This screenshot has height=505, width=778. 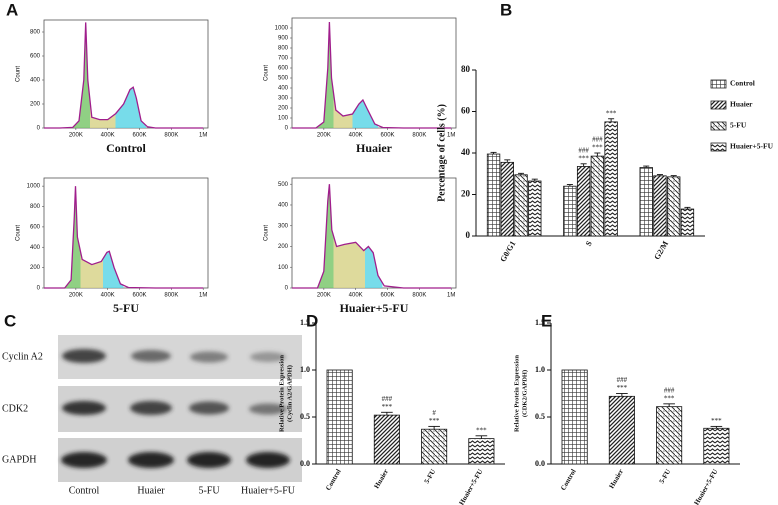 I want to click on significance-mark: #, so click(x=434, y=413).